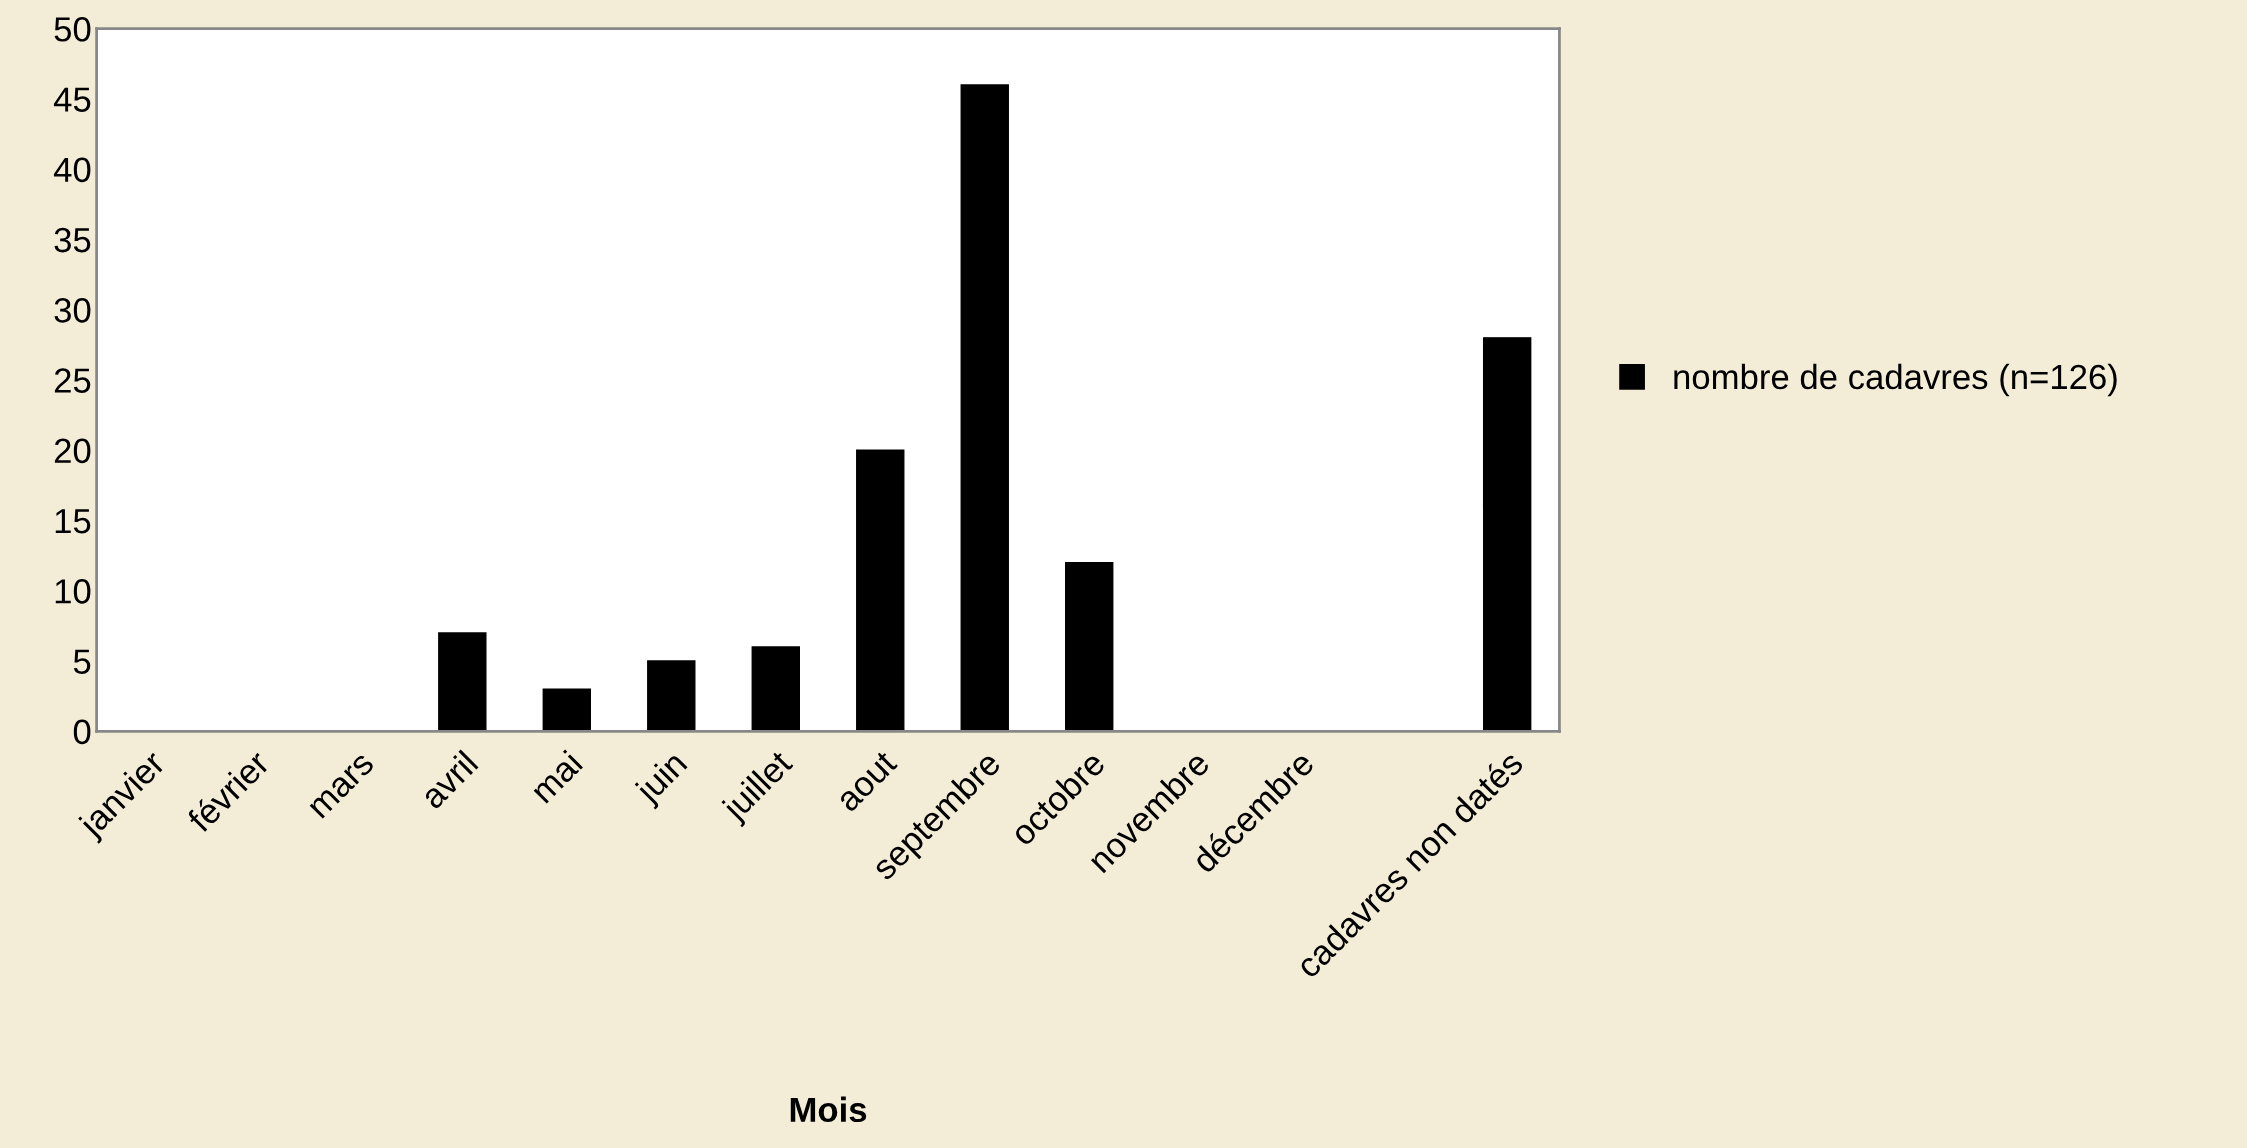 The width and height of the screenshot is (2247, 1148). Describe the element at coordinates (72, 310) in the screenshot. I see `y-tick-label: 30` at that location.